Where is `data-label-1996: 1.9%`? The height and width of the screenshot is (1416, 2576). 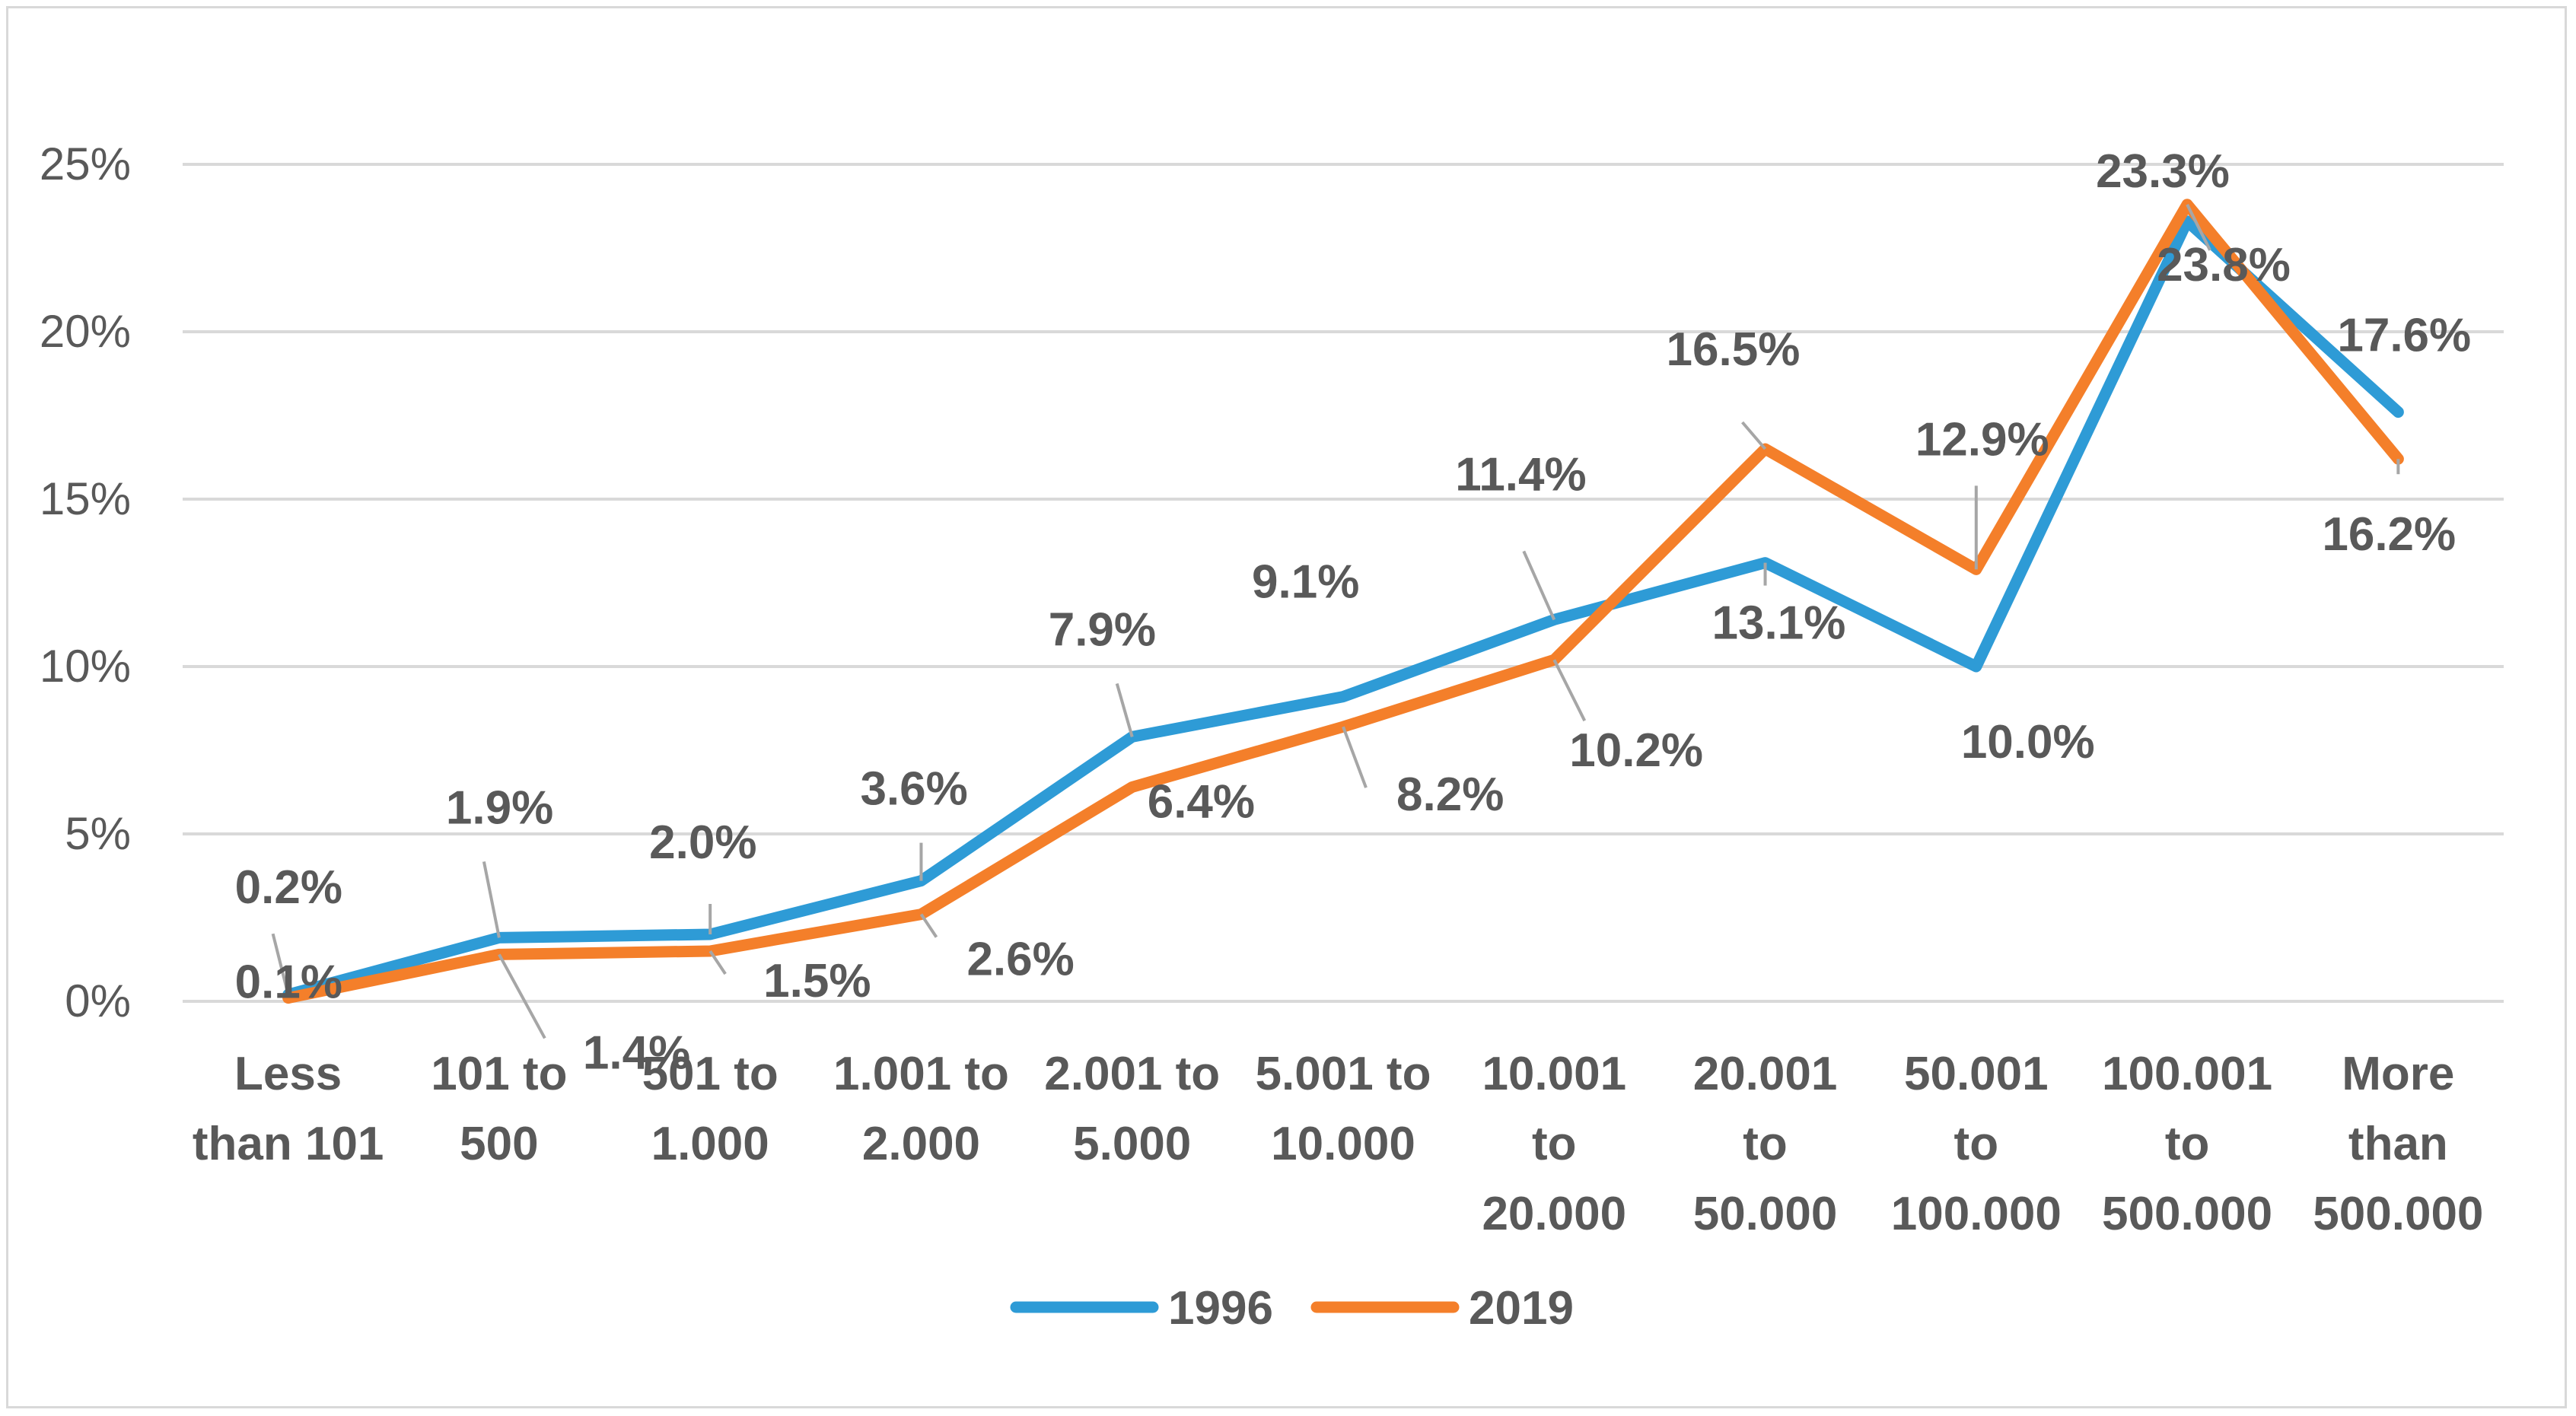
data-label-1996: 1.9% is located at coordinates (499, 807).